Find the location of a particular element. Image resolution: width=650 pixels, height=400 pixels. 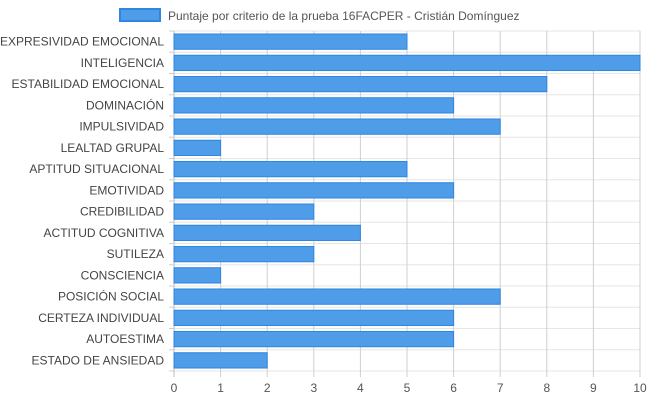

x-tick-label: 4 is located at coordinates (360, 388).